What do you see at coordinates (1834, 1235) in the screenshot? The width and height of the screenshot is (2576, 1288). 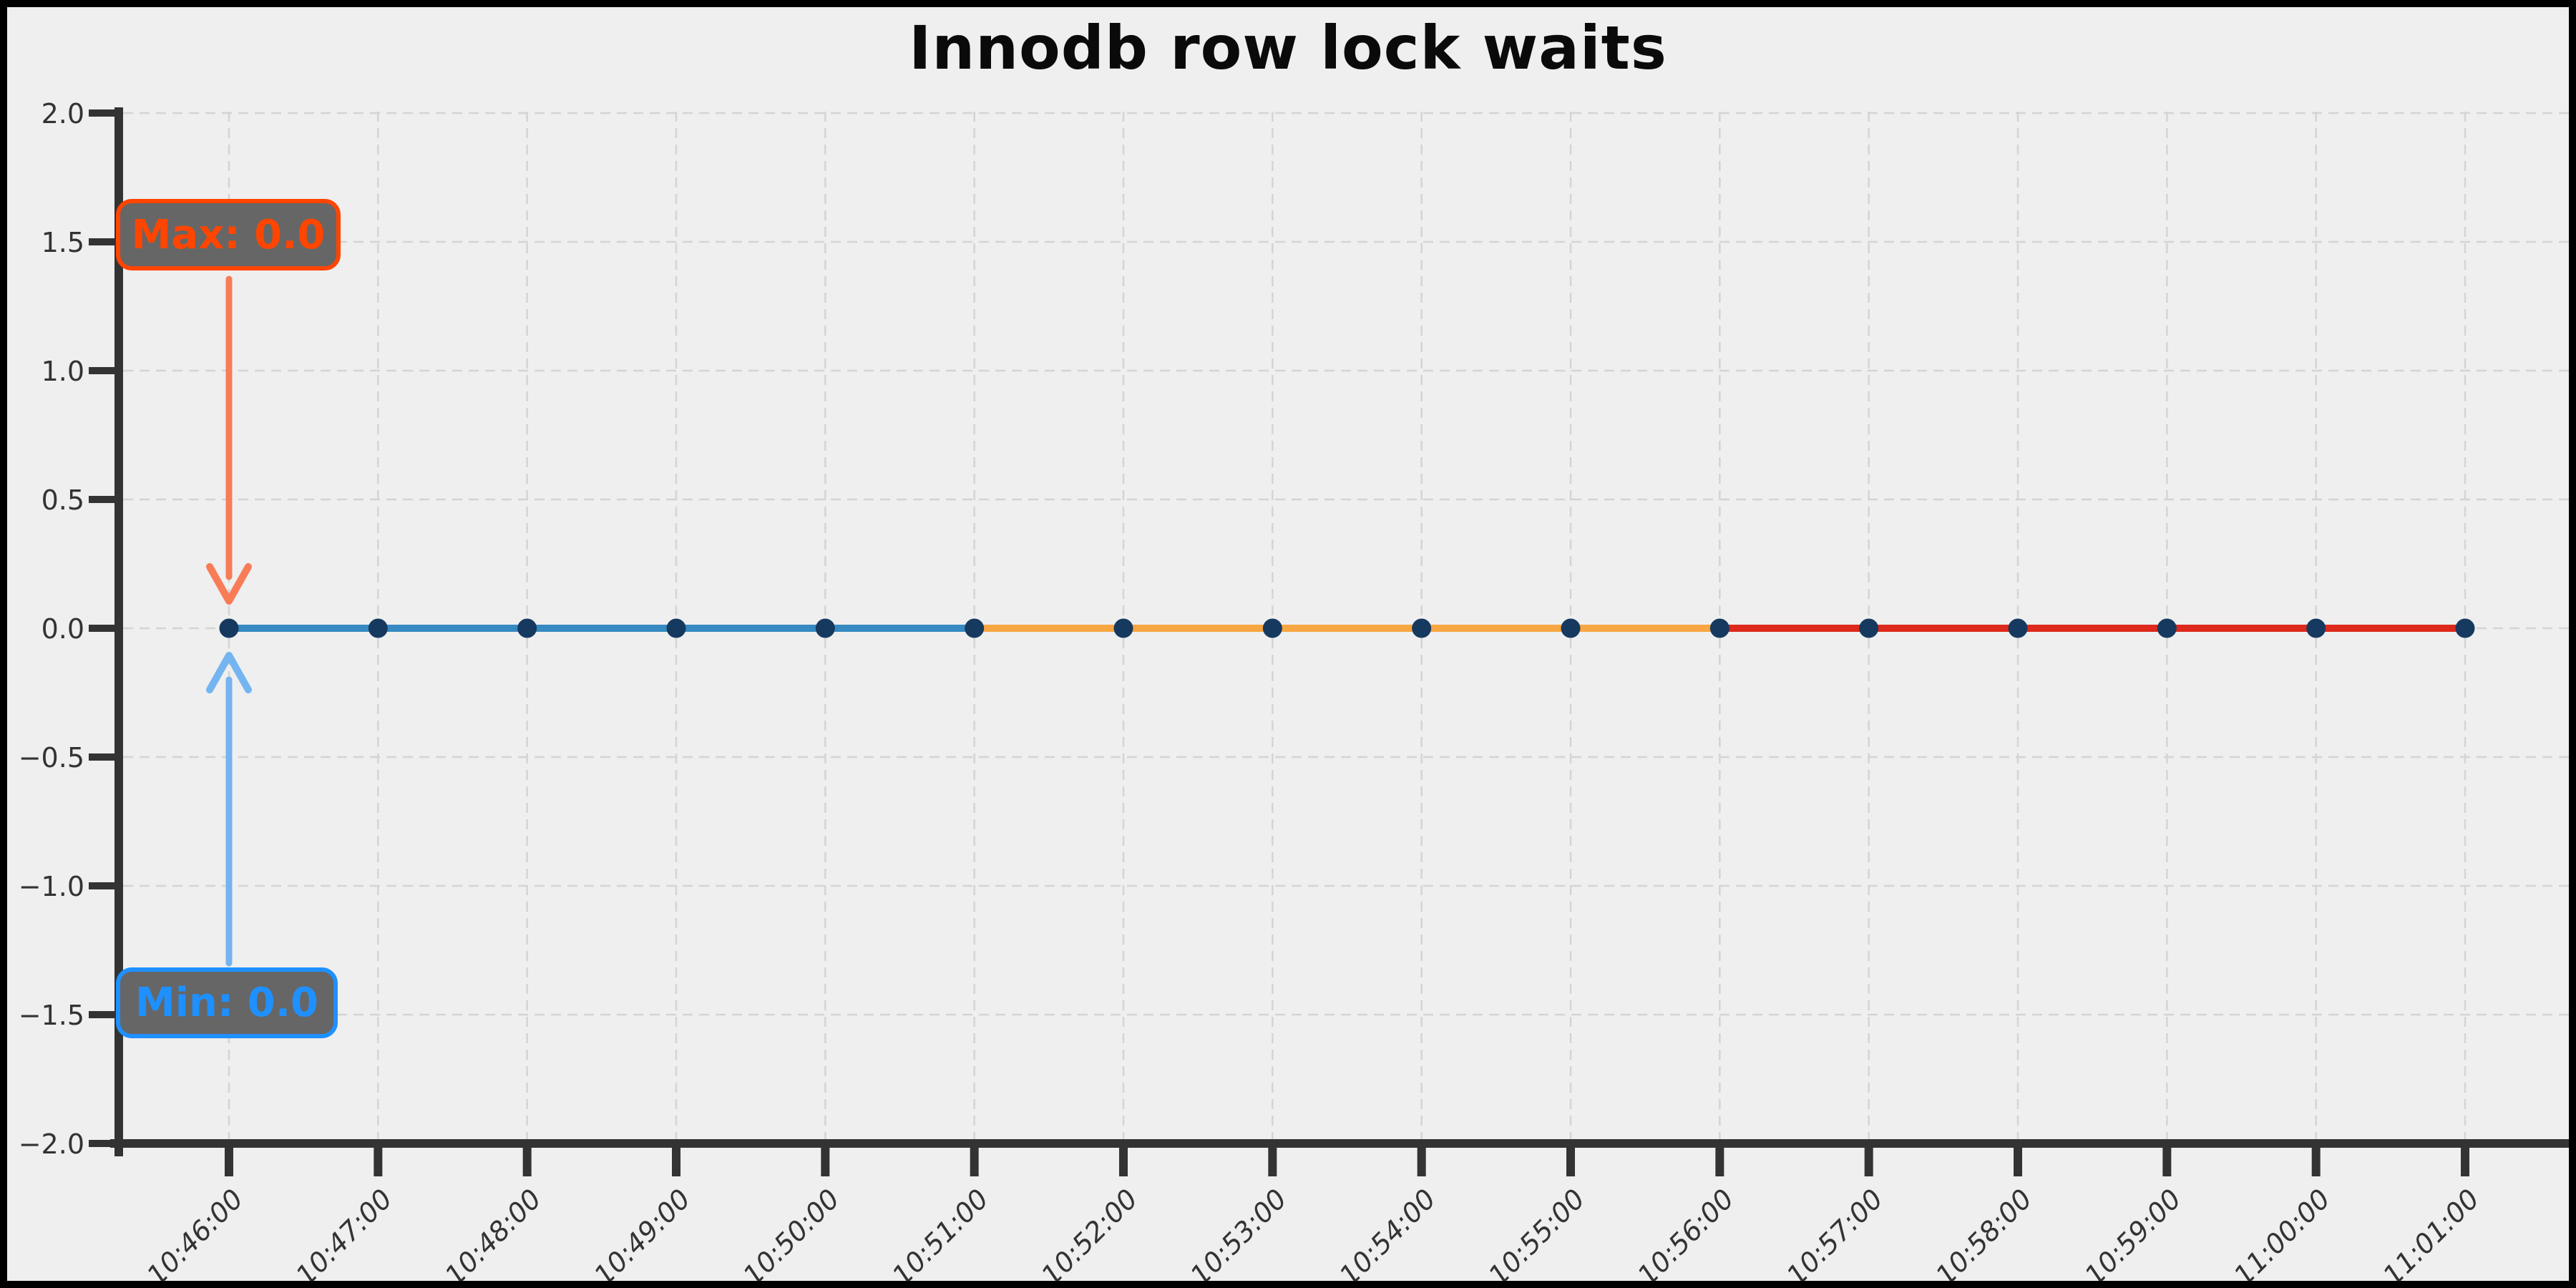 I see `x-tick-label: 10:57:00` at bounding box center [1834, 1235].